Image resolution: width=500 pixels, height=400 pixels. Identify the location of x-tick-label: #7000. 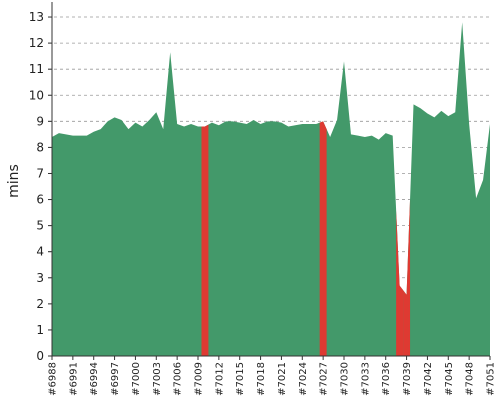
(136, 379).